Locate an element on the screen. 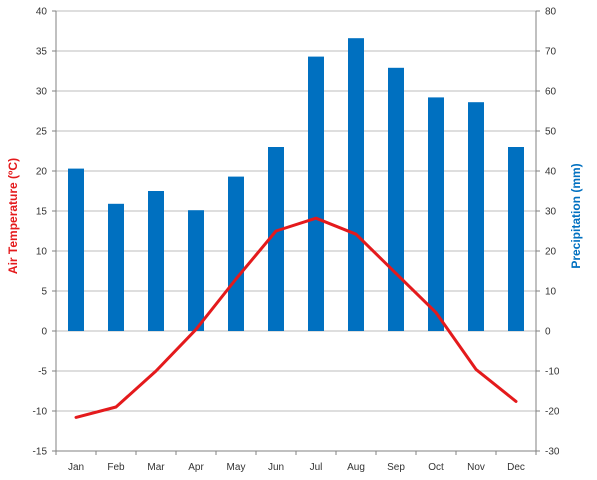 Image resolution: width=597 pixels, height=480 pixels. right-tick-label: 80 is located at coordinates (551, 12).